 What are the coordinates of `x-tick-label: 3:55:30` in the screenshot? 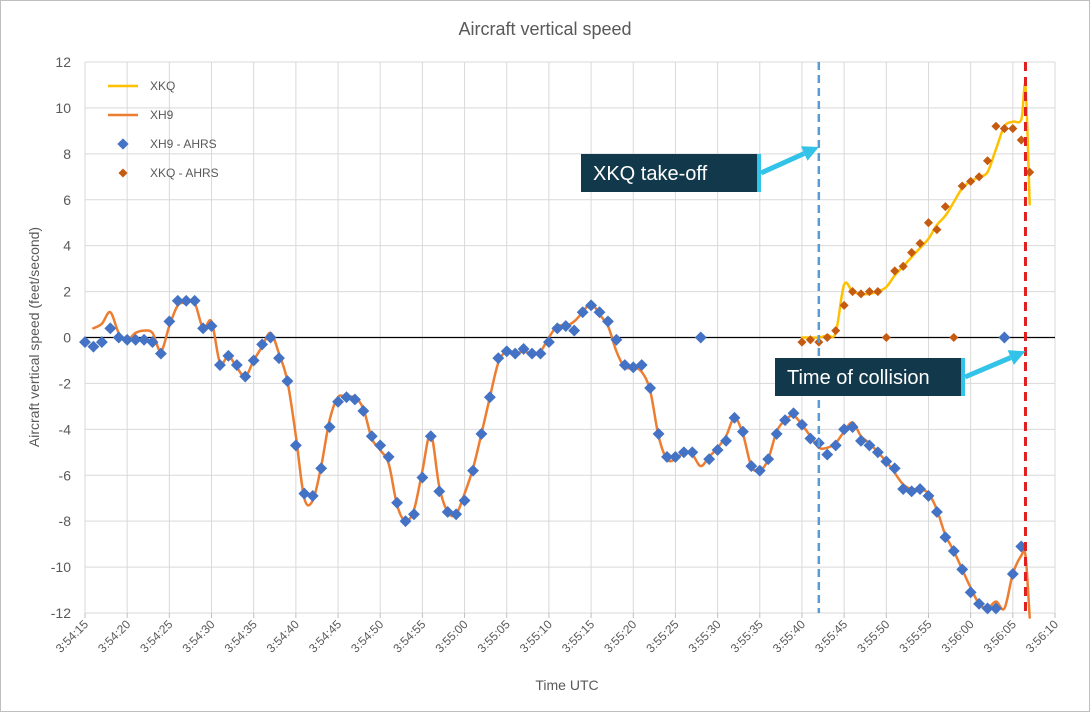 It's located at (705, 636).